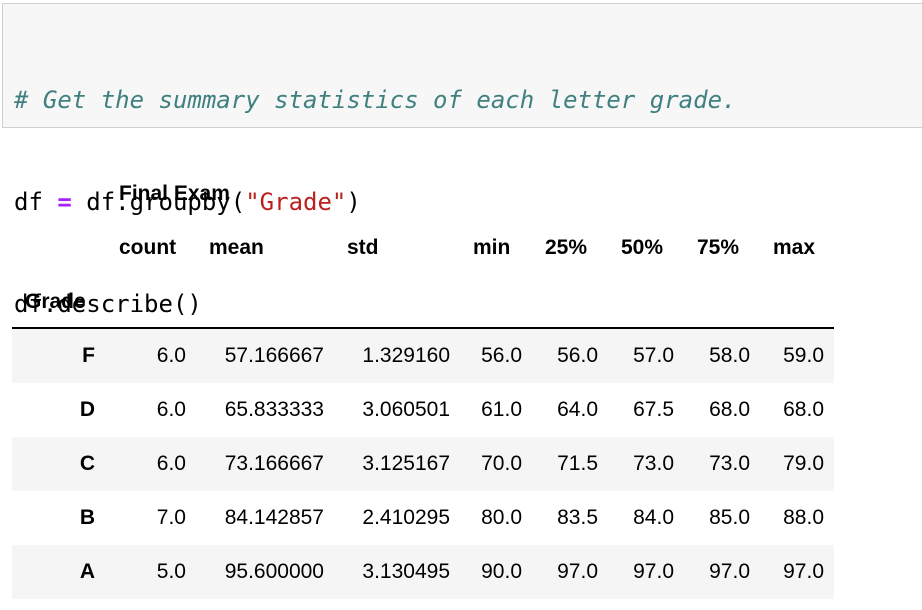 This screenshot has height=610, width=922. Describe the element at coordinates (566, 247) in the screenshot. I see `column-header-25pct: 25%` at that location.